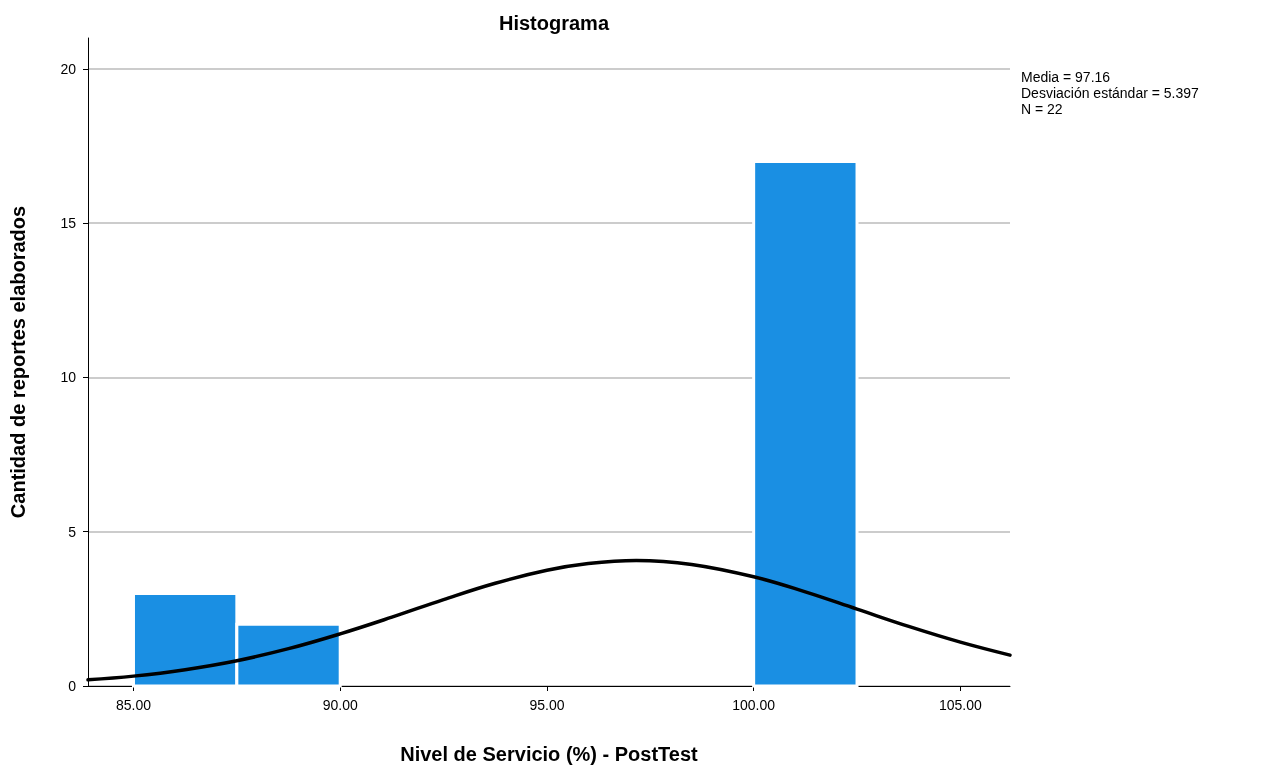  I want to click on y-tick-label: 15, so click(68, 223).